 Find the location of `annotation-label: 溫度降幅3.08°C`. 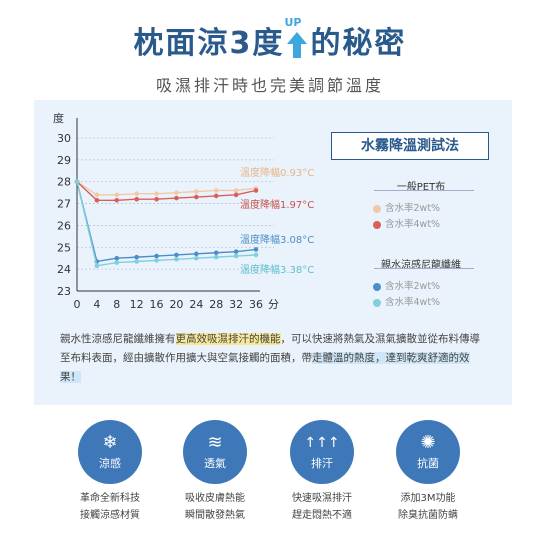

annotation-label: 溫度降幅3.08°C is located at coordinates (277, 239).